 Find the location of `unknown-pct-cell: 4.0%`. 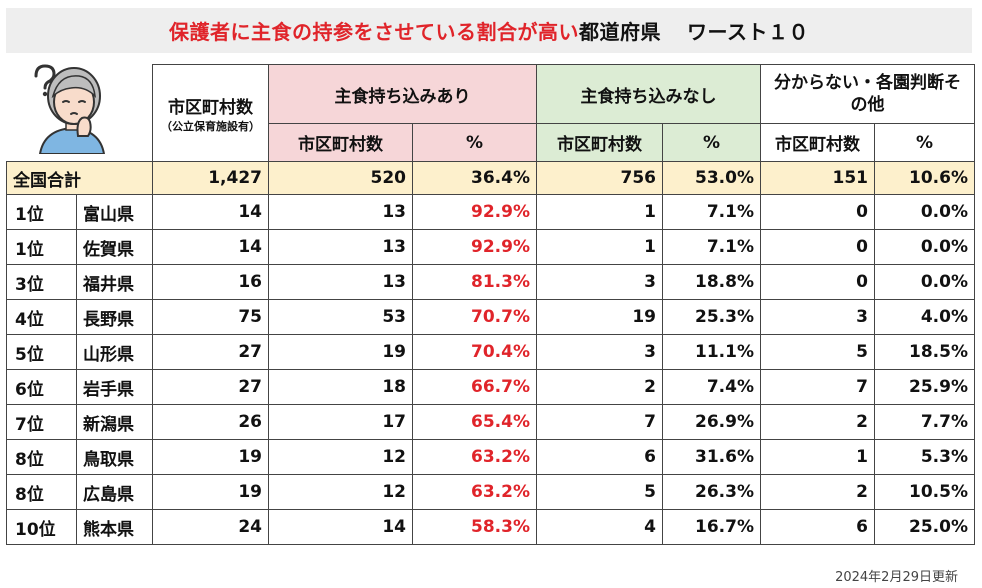

unknown-pct-cell: 4.0% is located at coordinates (924, 317).